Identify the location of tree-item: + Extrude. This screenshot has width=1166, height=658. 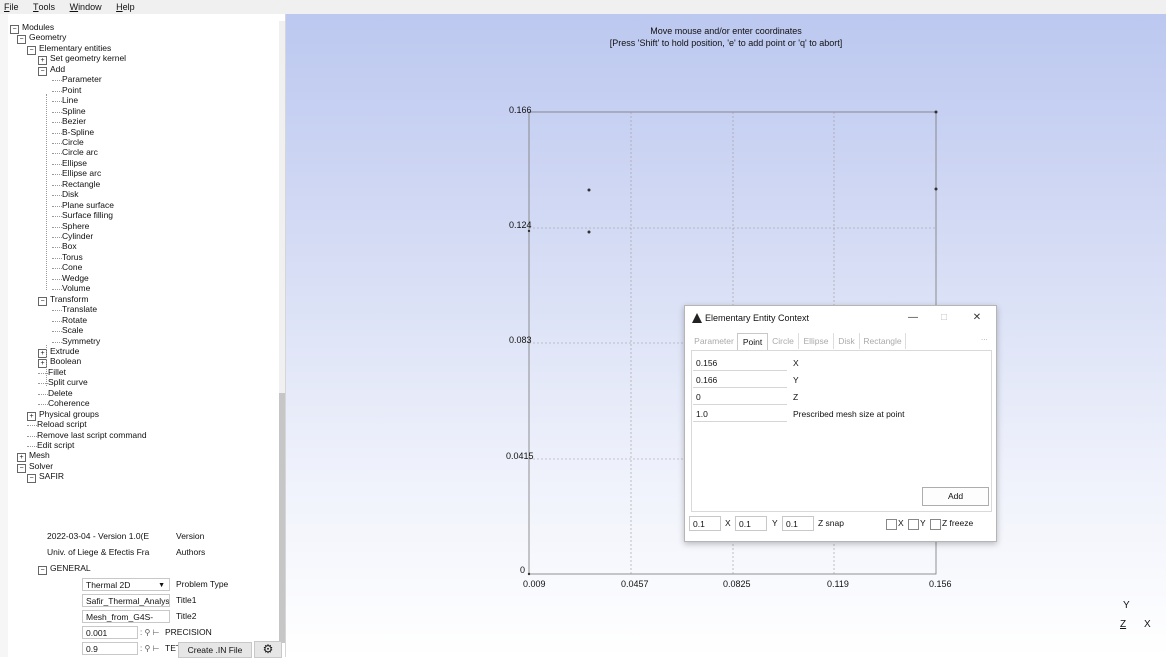
(58, 352).